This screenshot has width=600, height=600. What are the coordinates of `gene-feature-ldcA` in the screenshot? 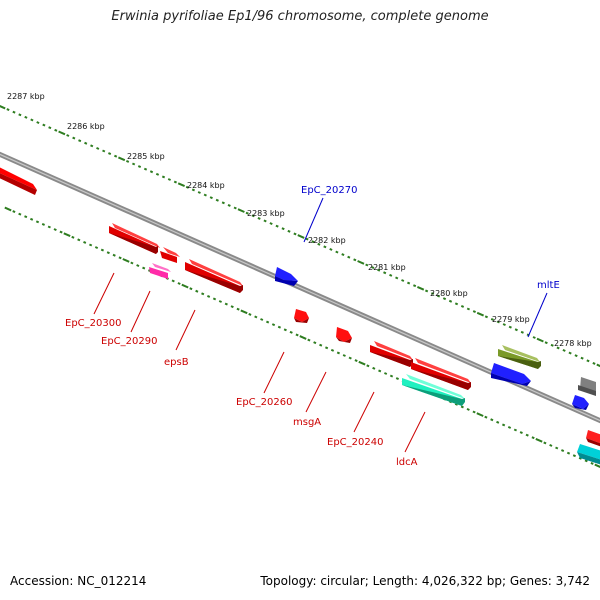 It's located at (433, 390).